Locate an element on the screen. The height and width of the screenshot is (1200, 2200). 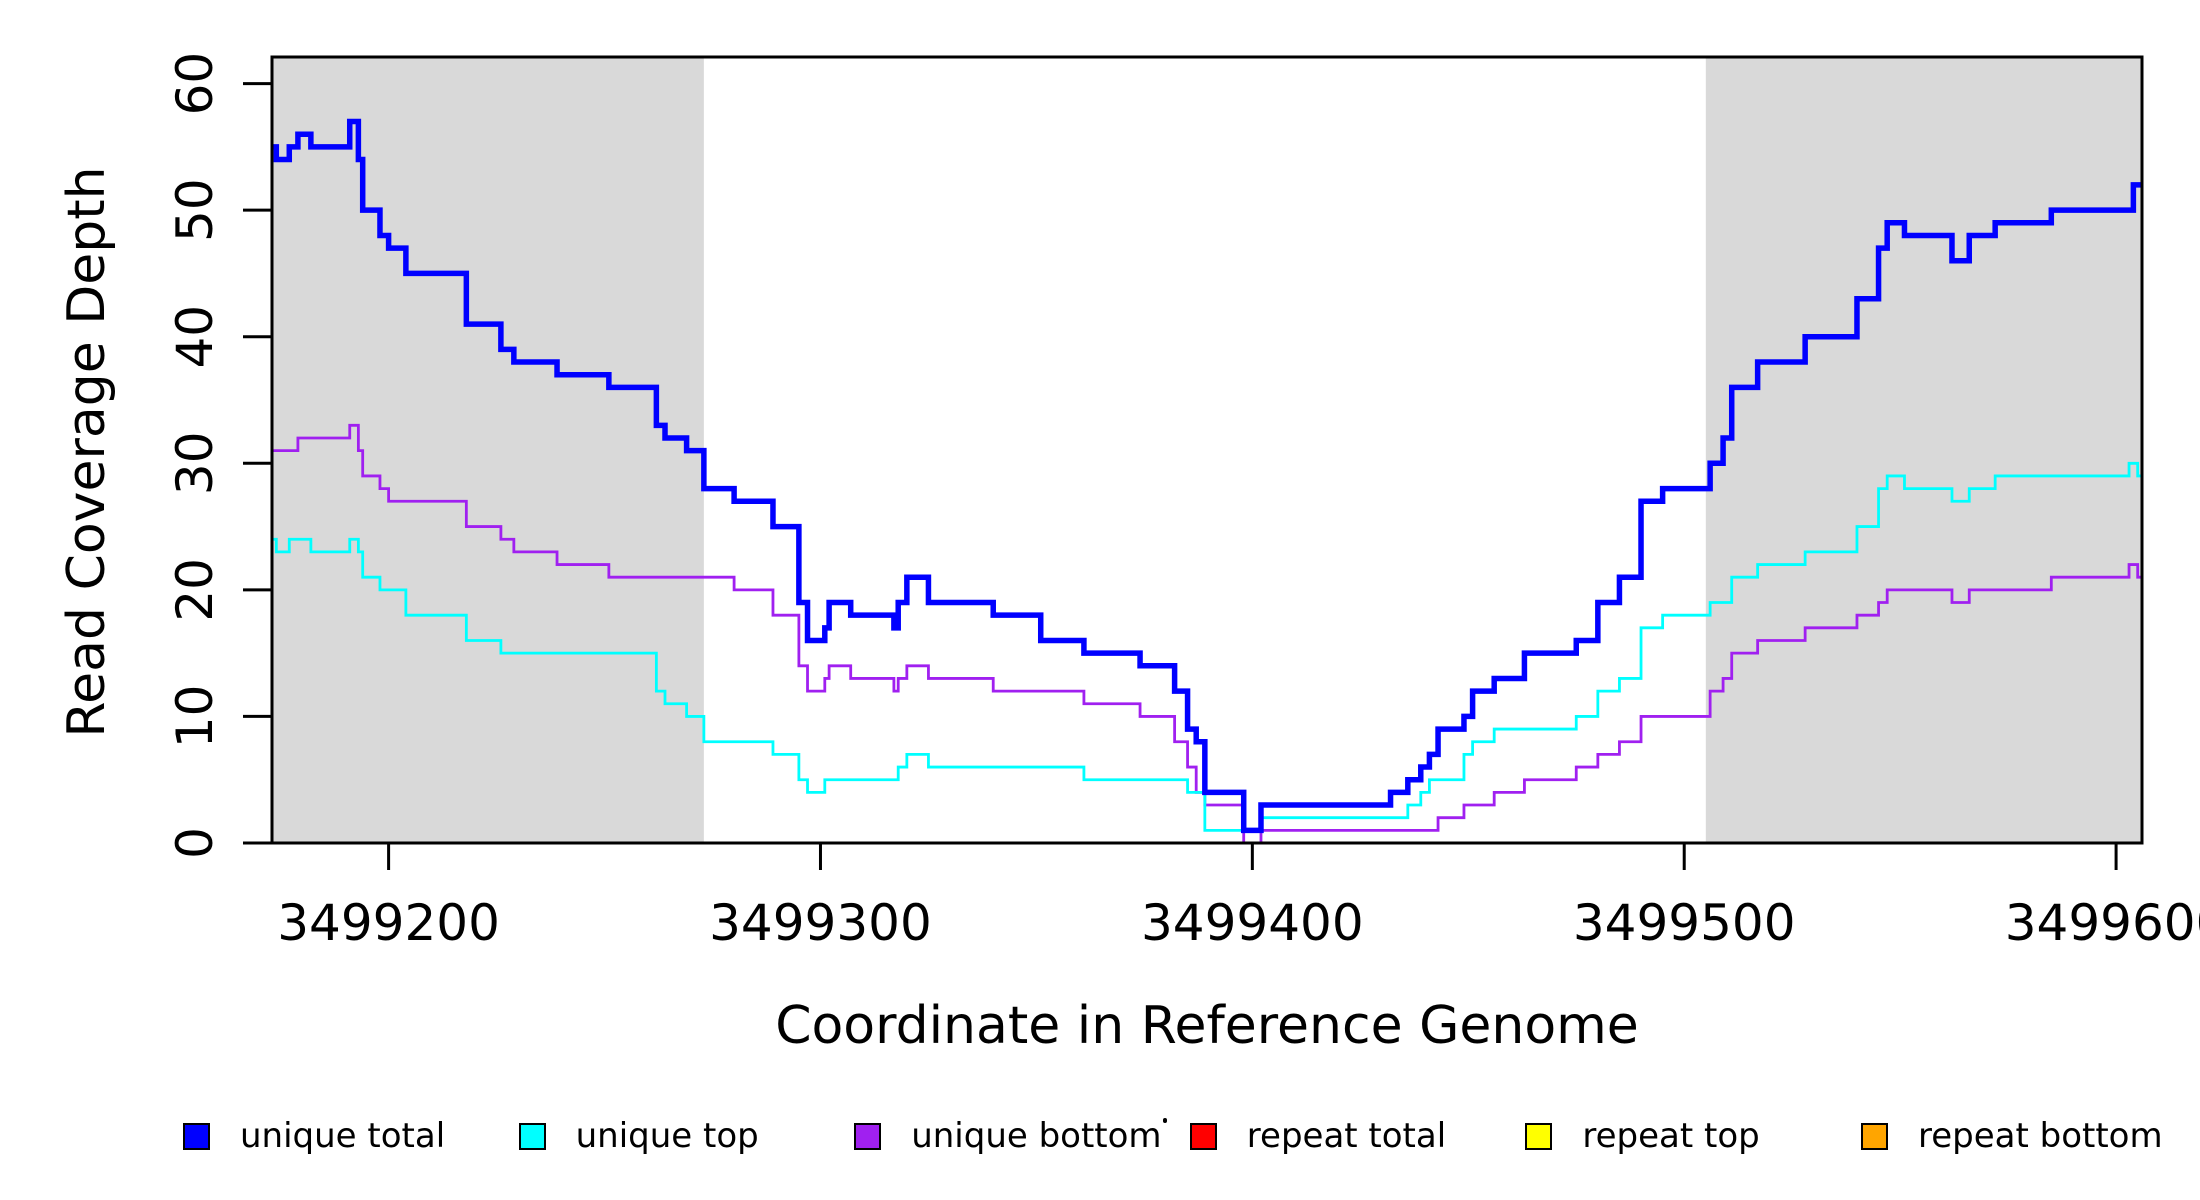
y-tick-label: 50 is located at coordinates (195, 210).